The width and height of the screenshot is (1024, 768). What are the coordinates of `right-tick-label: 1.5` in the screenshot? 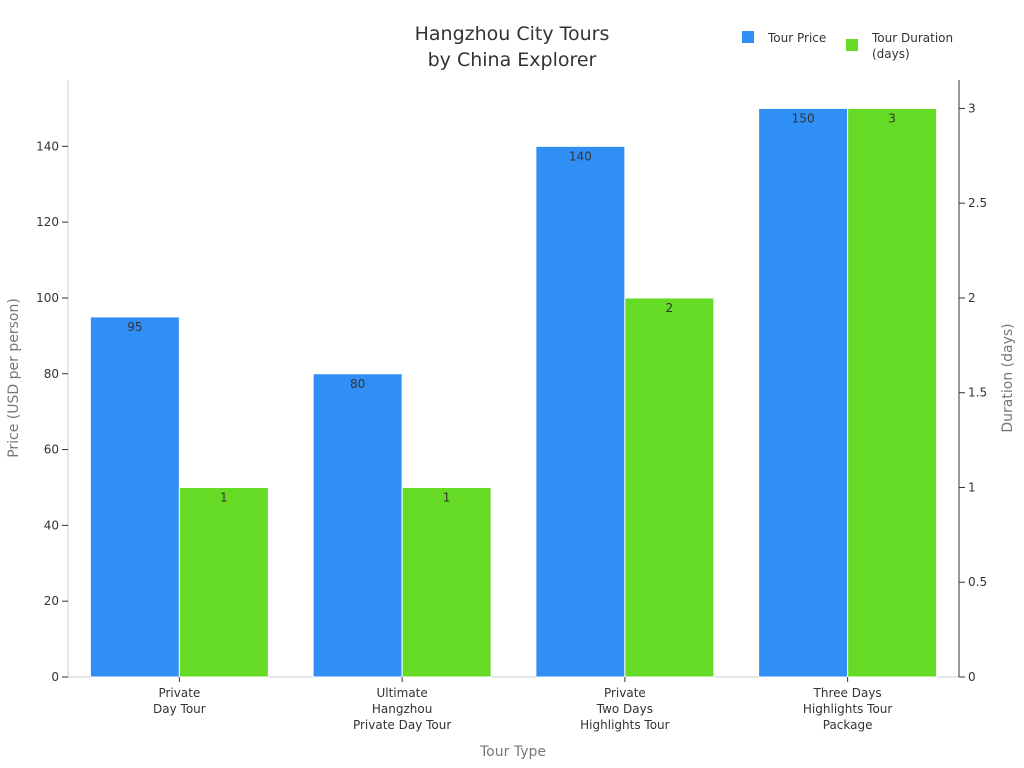 It's located at (977, 393).